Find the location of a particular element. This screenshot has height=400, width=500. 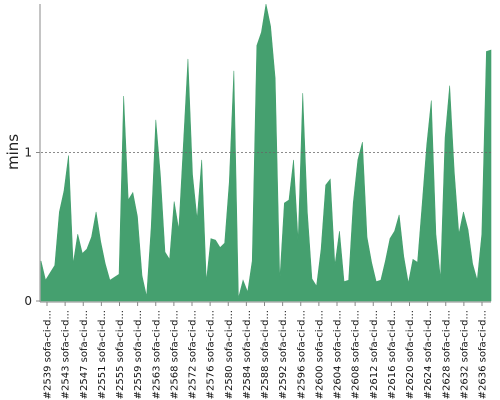

y-tick-label: 1 is located at coordinates (28, 153).